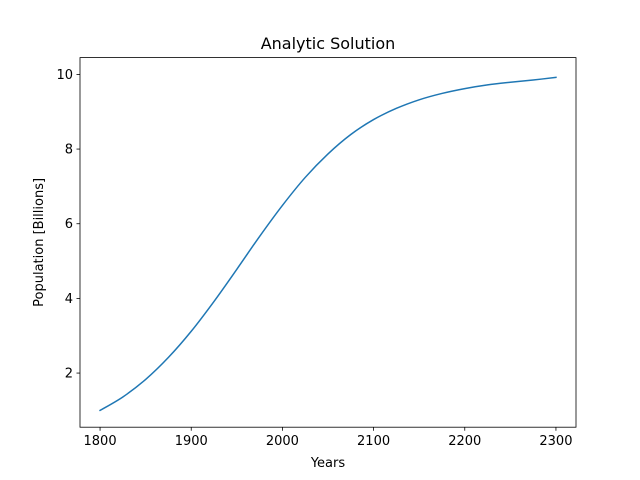  What do you see at coordinates (282, 441) in the screenshot?
I see `x-tick-label: 2000` at bounding box center [282, 441].